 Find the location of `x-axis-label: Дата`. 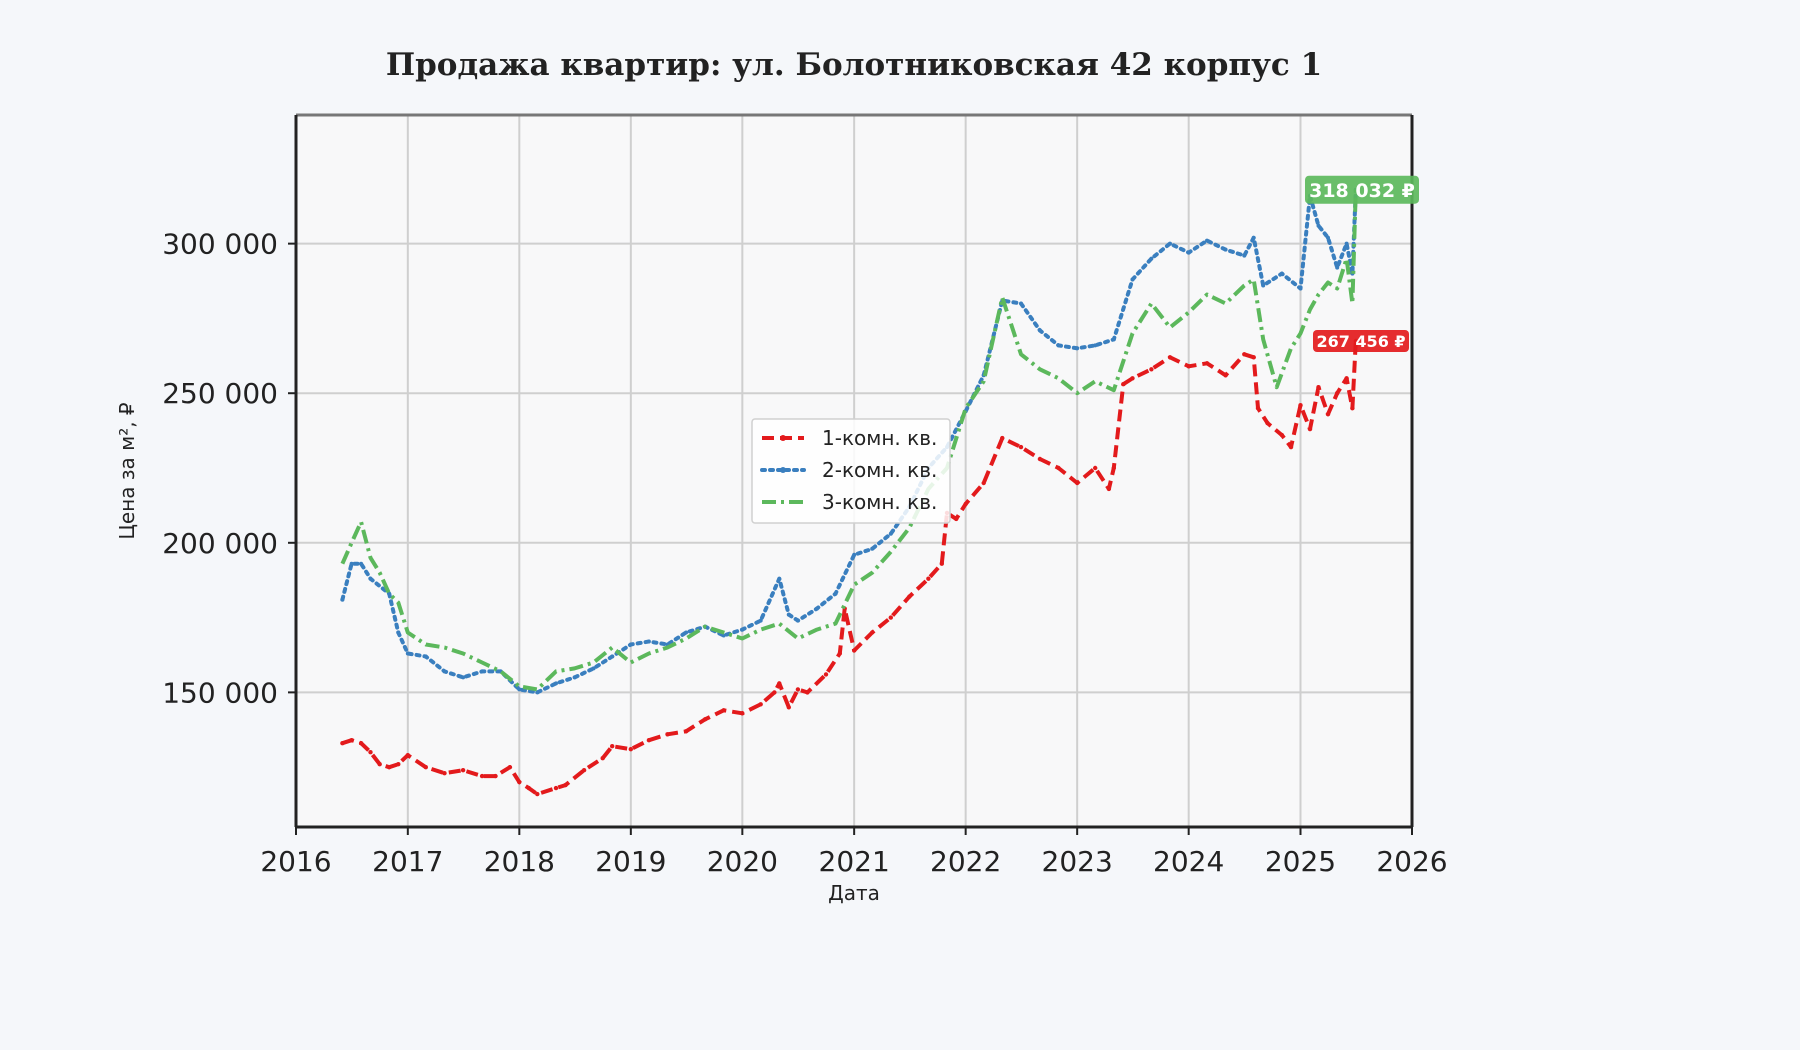

x-axis-label: Дата is located at coordinates (854, 893).